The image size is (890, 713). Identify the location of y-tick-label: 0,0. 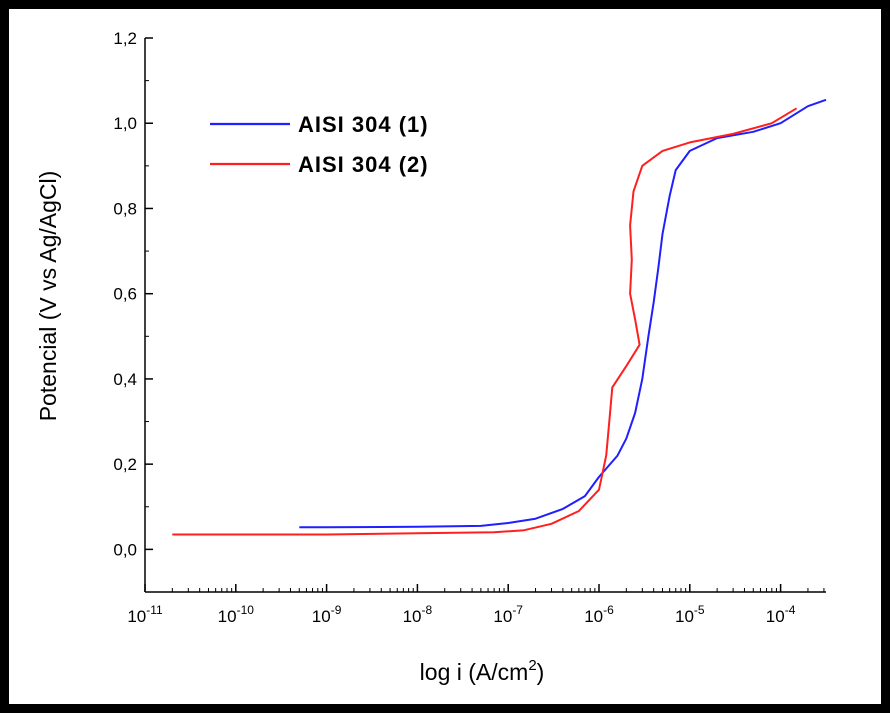
(125, 549).